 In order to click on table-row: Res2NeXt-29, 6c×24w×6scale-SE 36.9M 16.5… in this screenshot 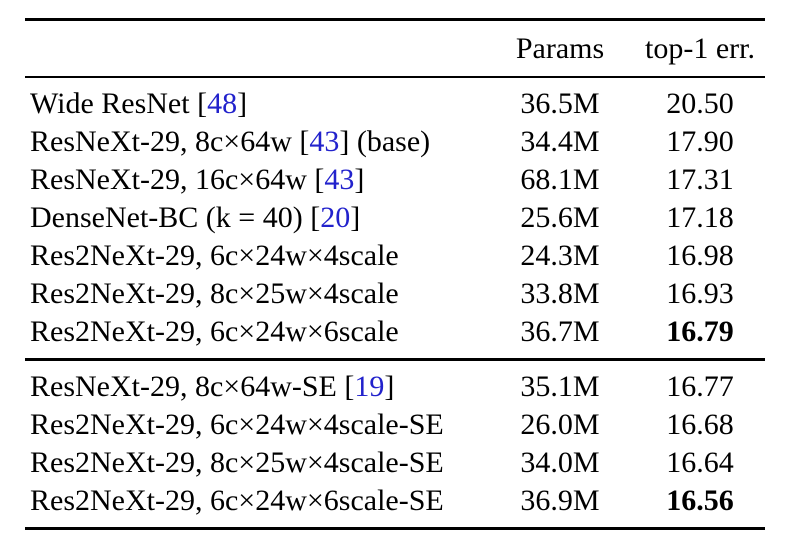, I will do `click(395, 501)`.